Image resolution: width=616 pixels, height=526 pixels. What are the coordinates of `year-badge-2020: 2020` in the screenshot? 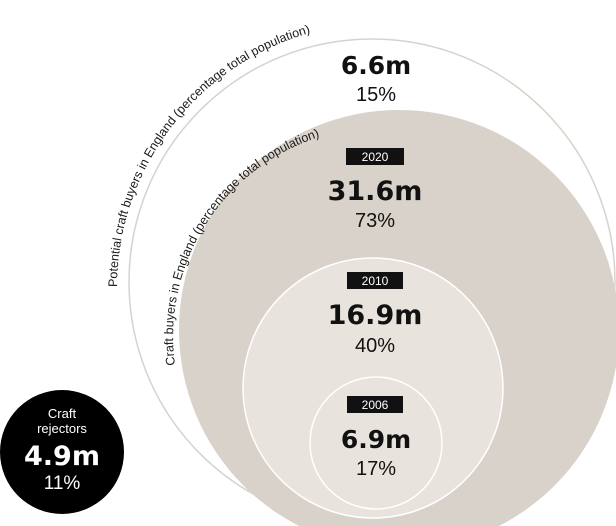 It's located at (375, 156).